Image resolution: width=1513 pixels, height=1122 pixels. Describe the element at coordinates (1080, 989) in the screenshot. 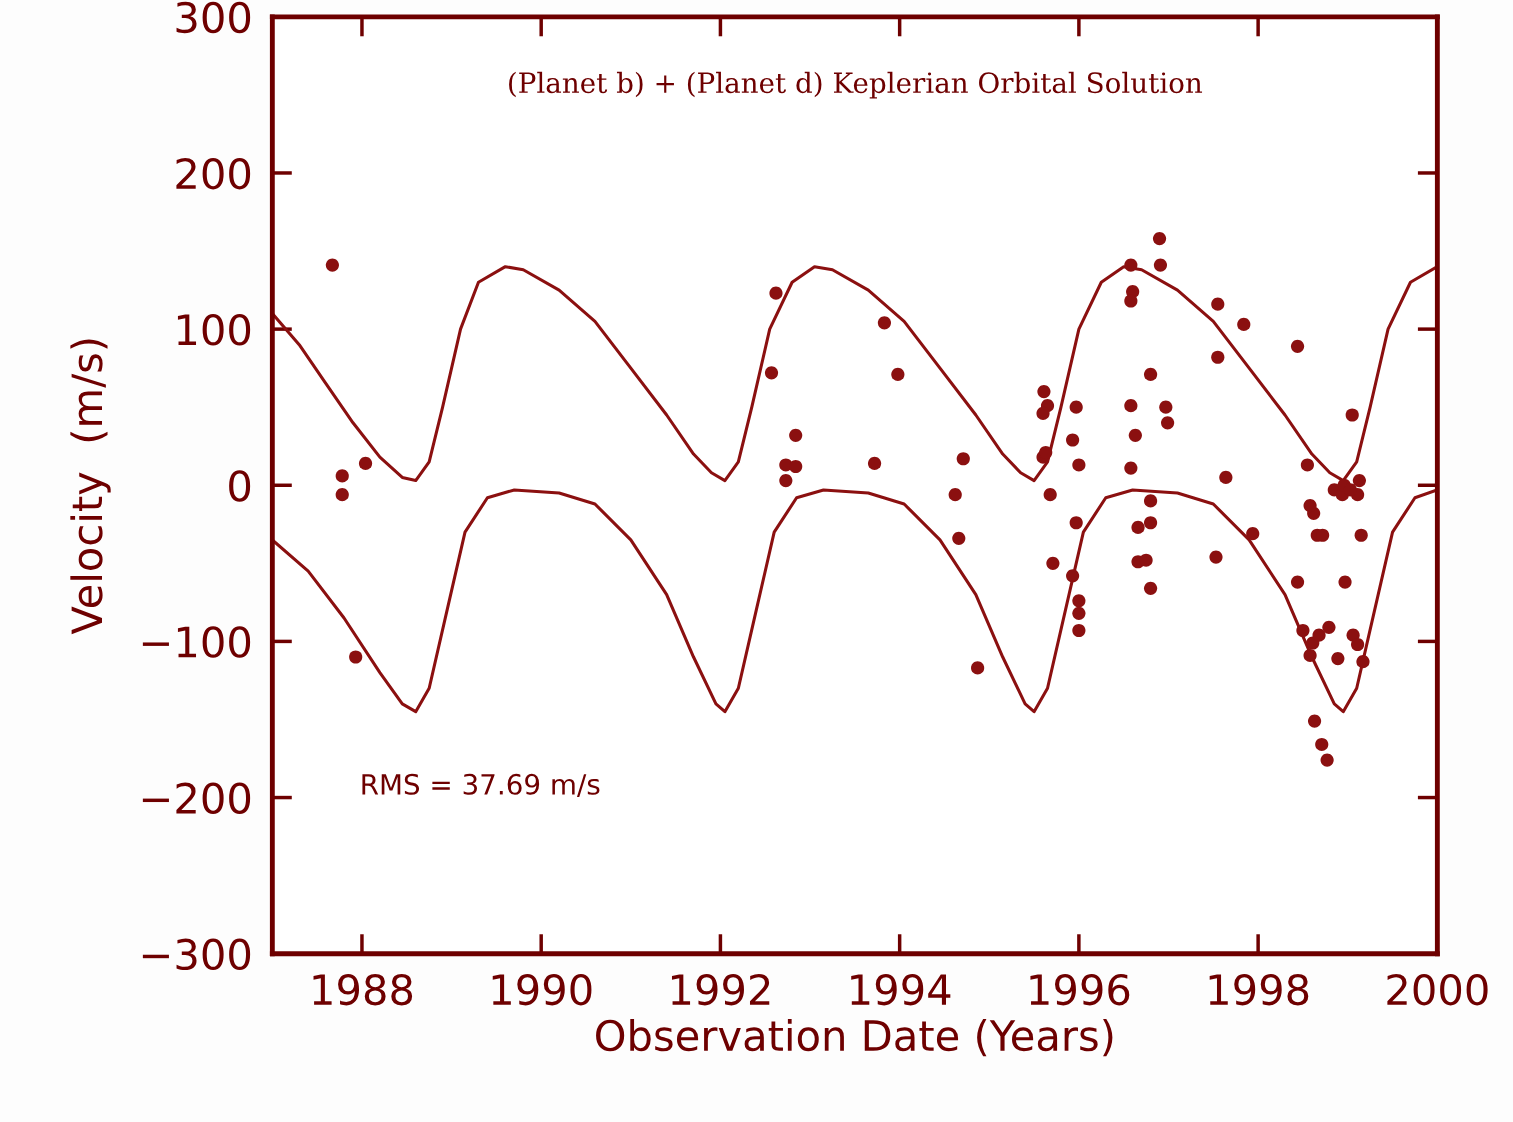

I see `x-tick-label: 1996` at that location.